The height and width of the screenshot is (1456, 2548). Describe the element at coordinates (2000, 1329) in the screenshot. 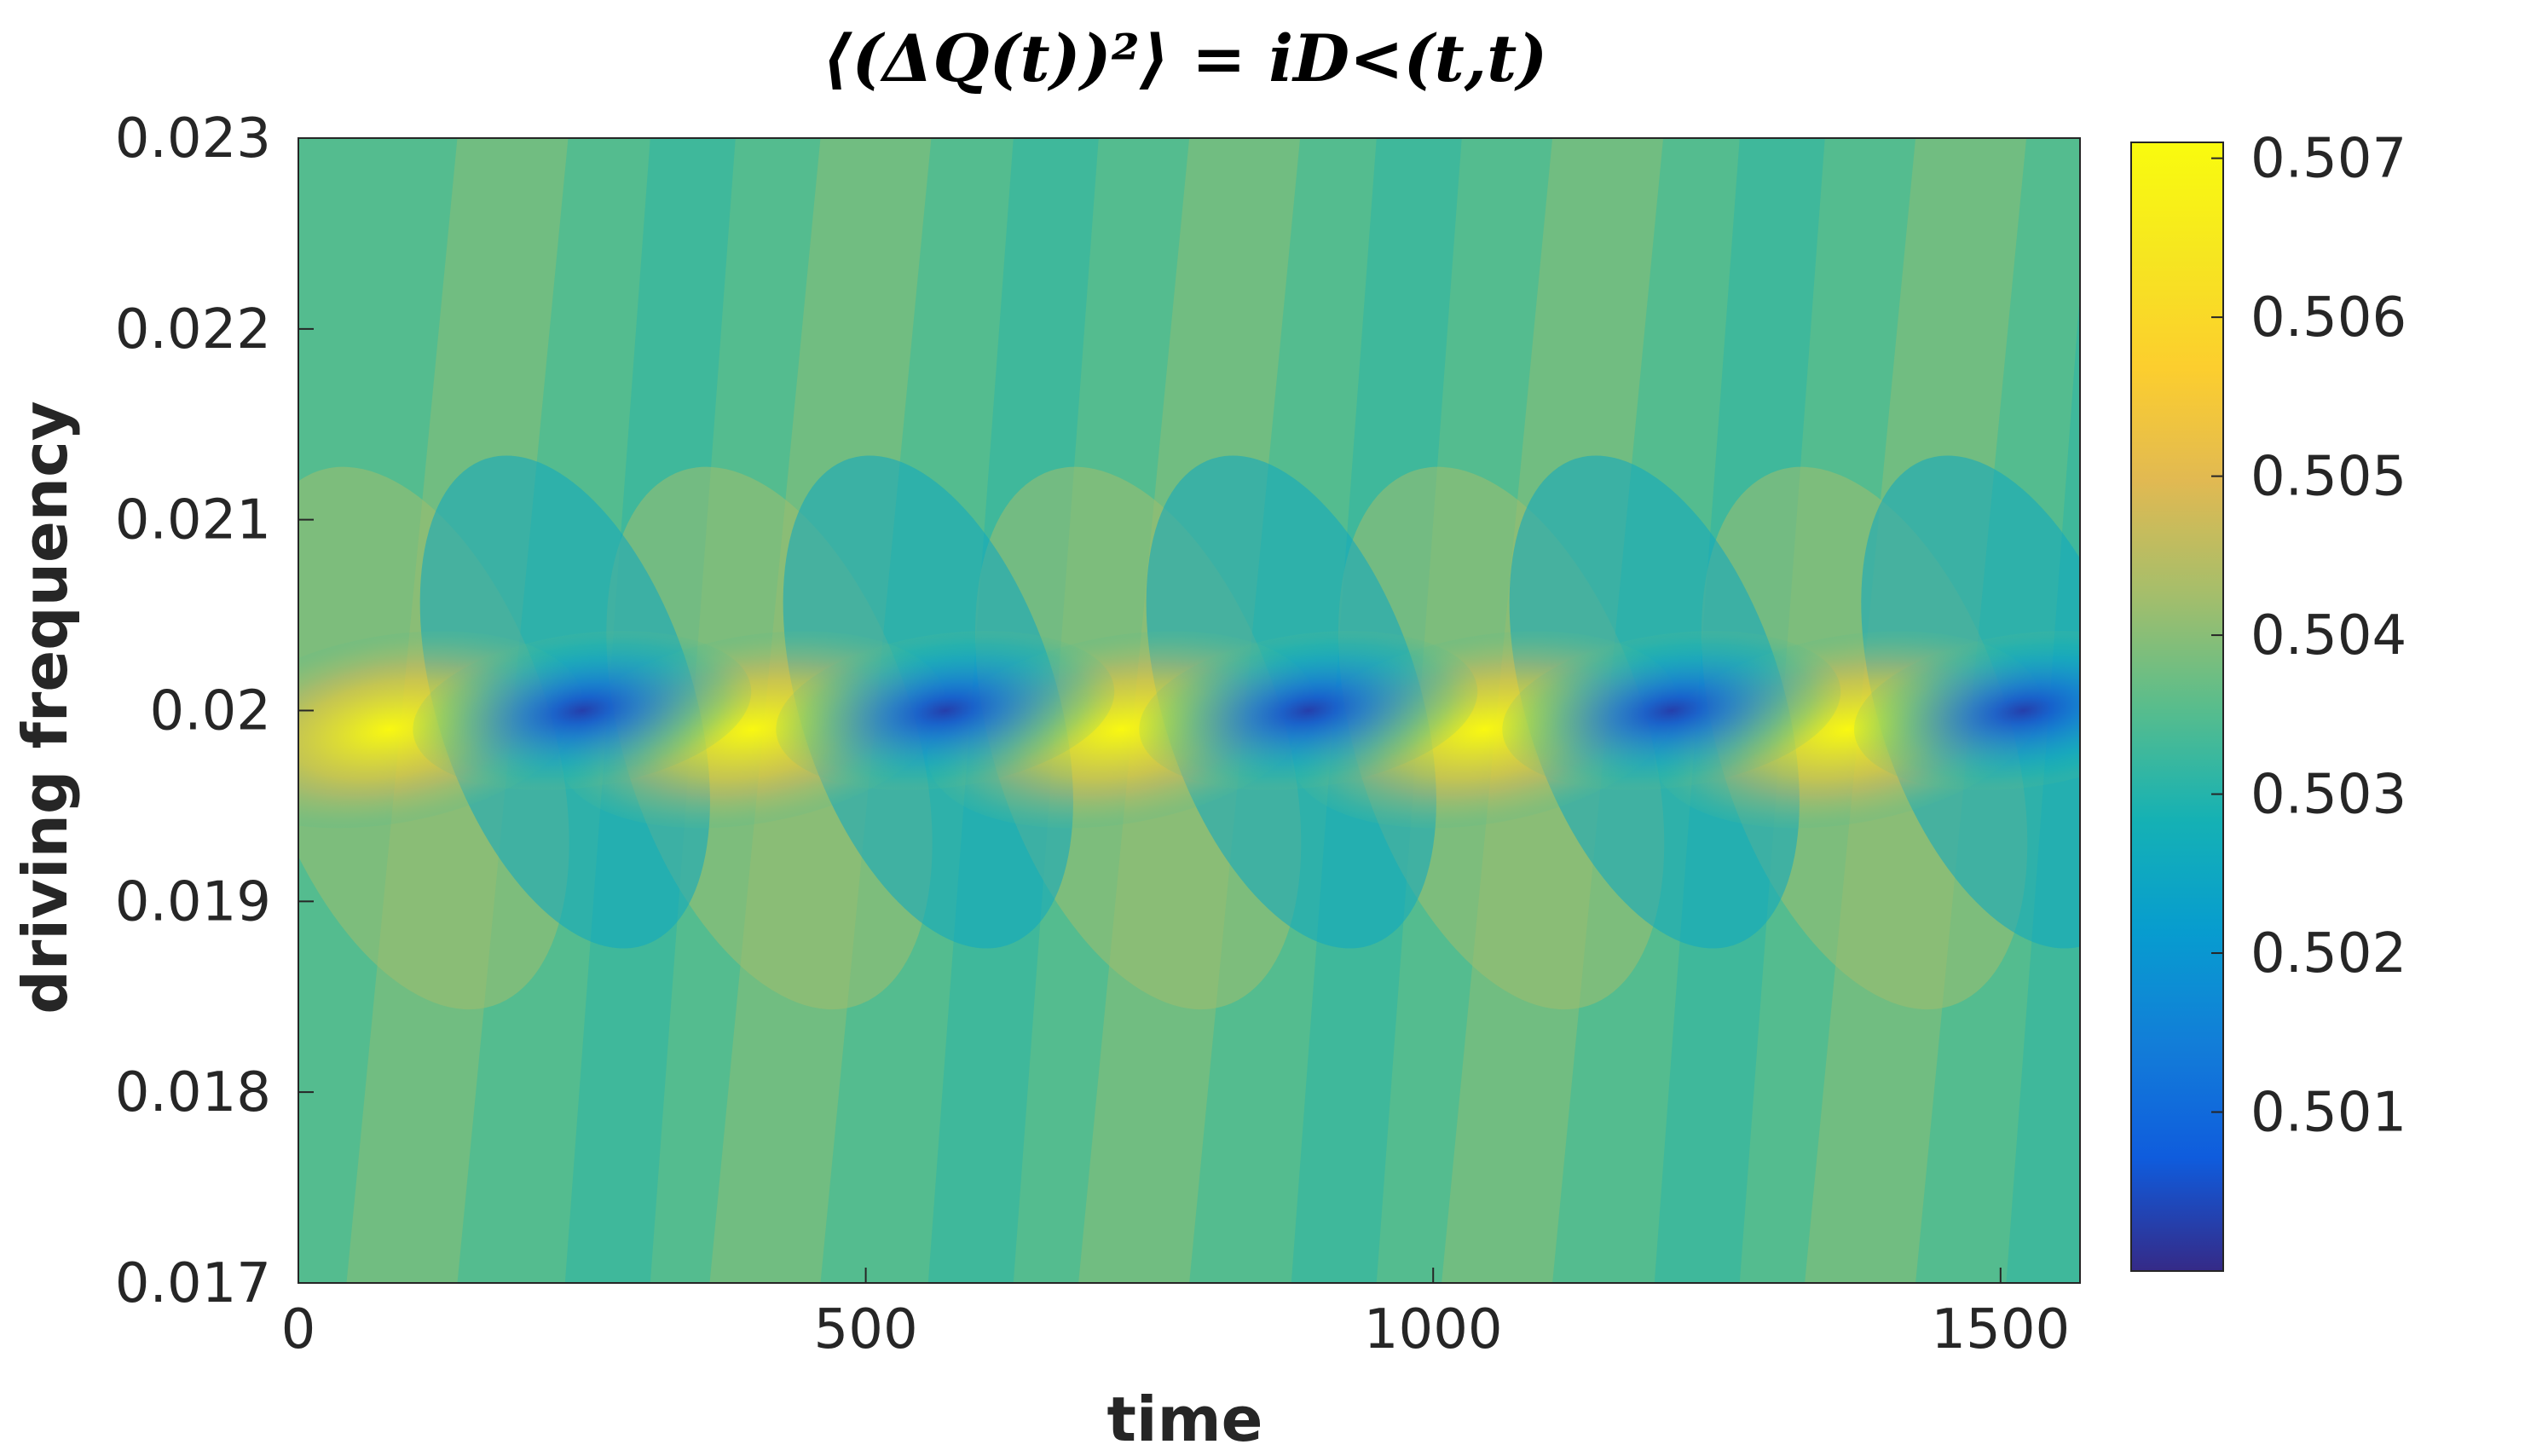

I see `x-tick-label: 1500` at that location.